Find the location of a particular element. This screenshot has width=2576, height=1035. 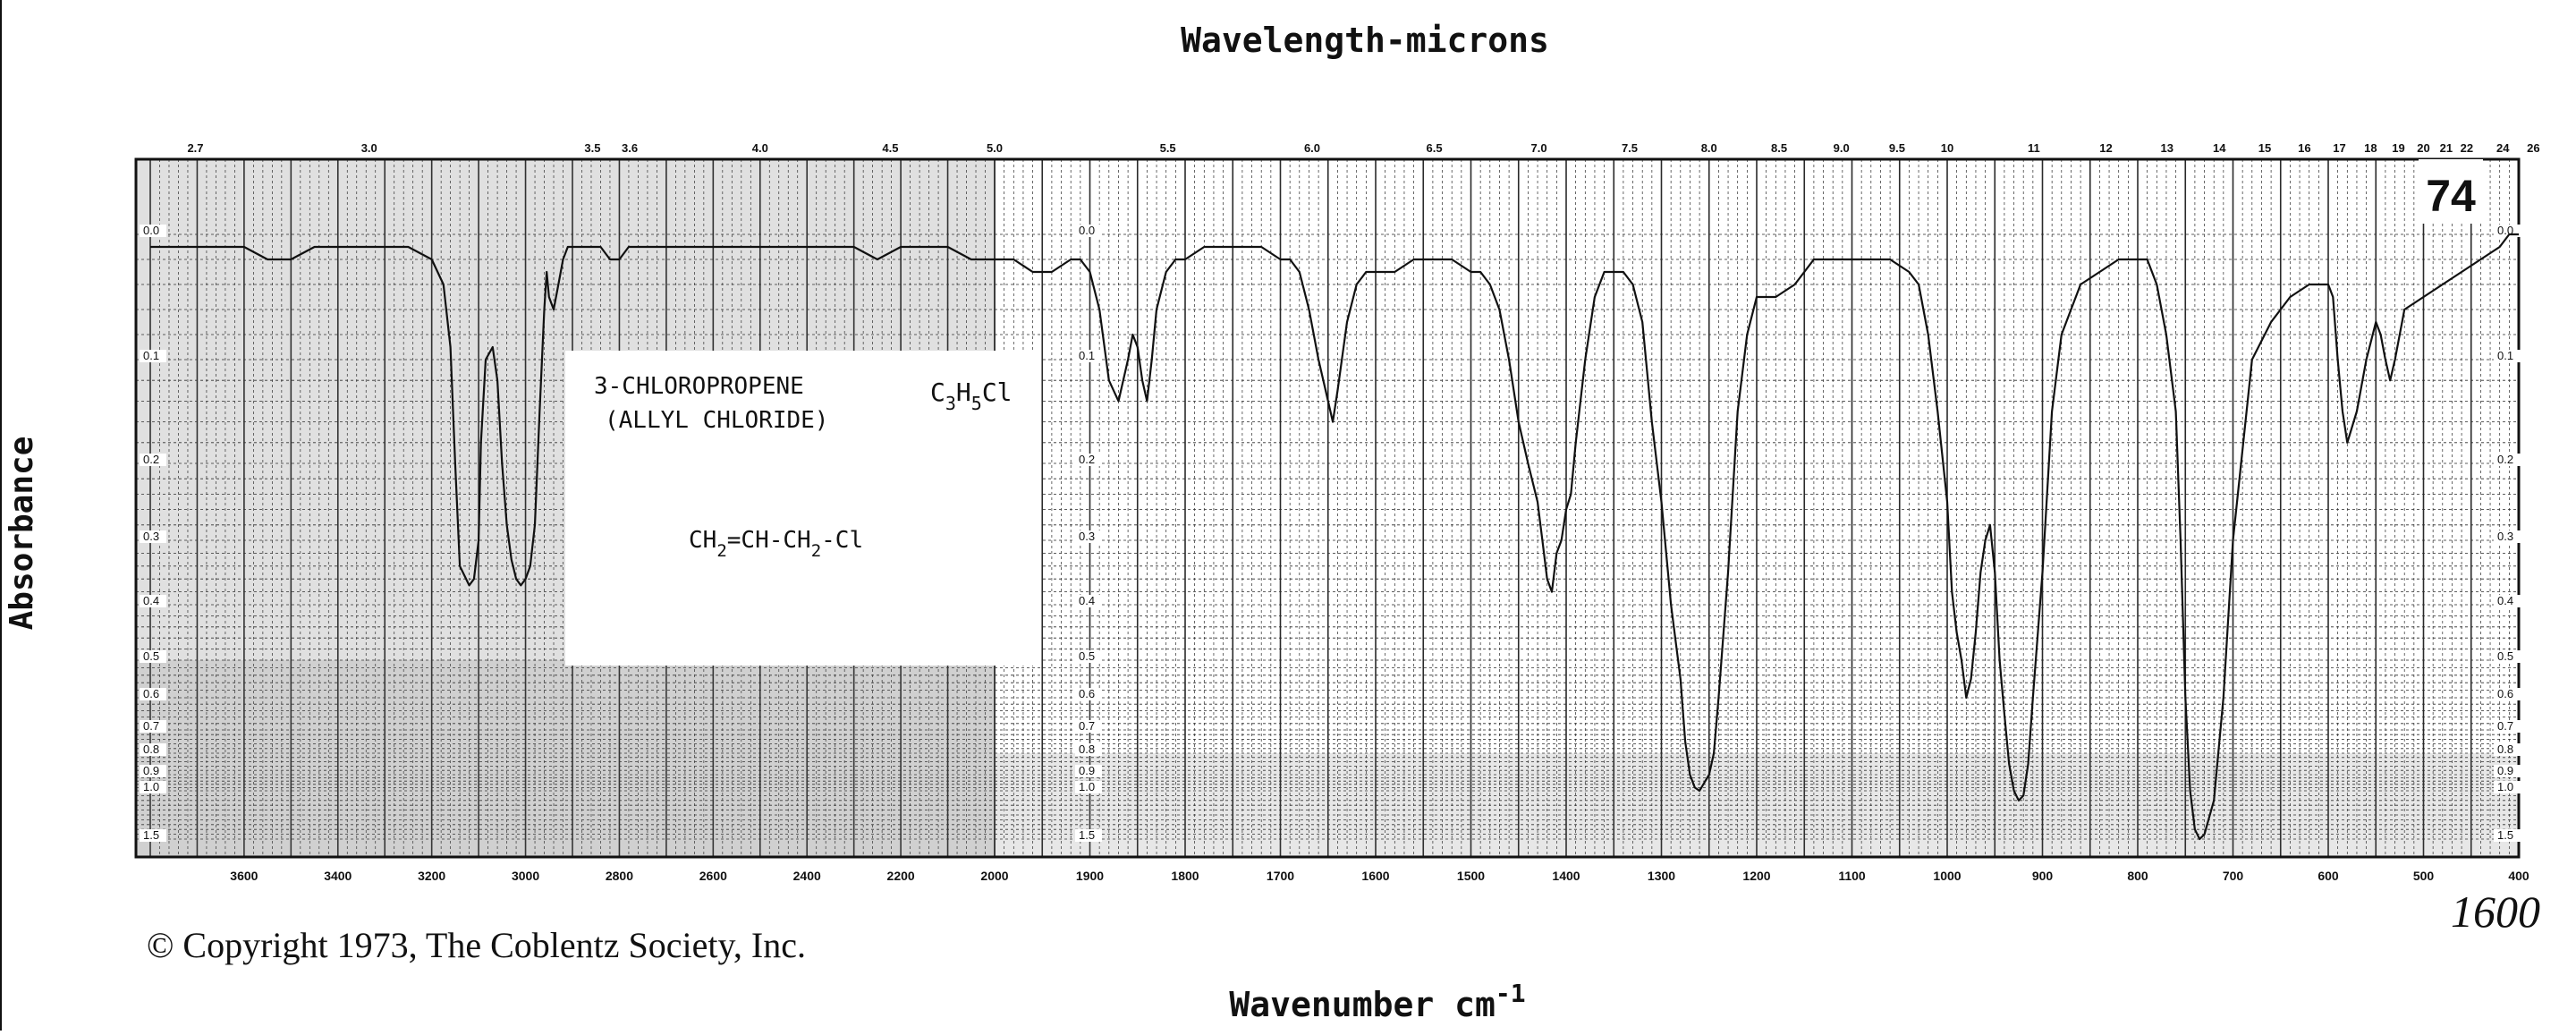

bottom-tick-label: 2400 is located at coordinates (807, 876).